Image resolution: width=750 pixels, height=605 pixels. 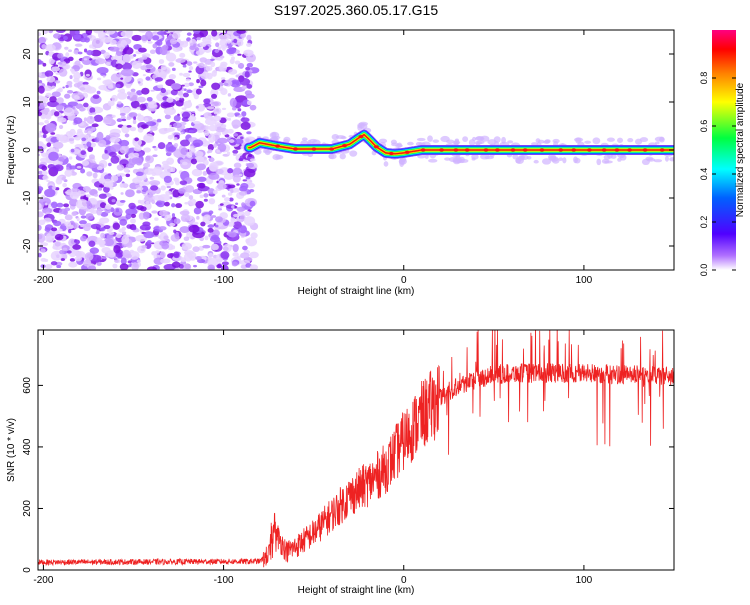 I want to click on colorbar-tick-label: 0.0, so click(x=704, y=270).